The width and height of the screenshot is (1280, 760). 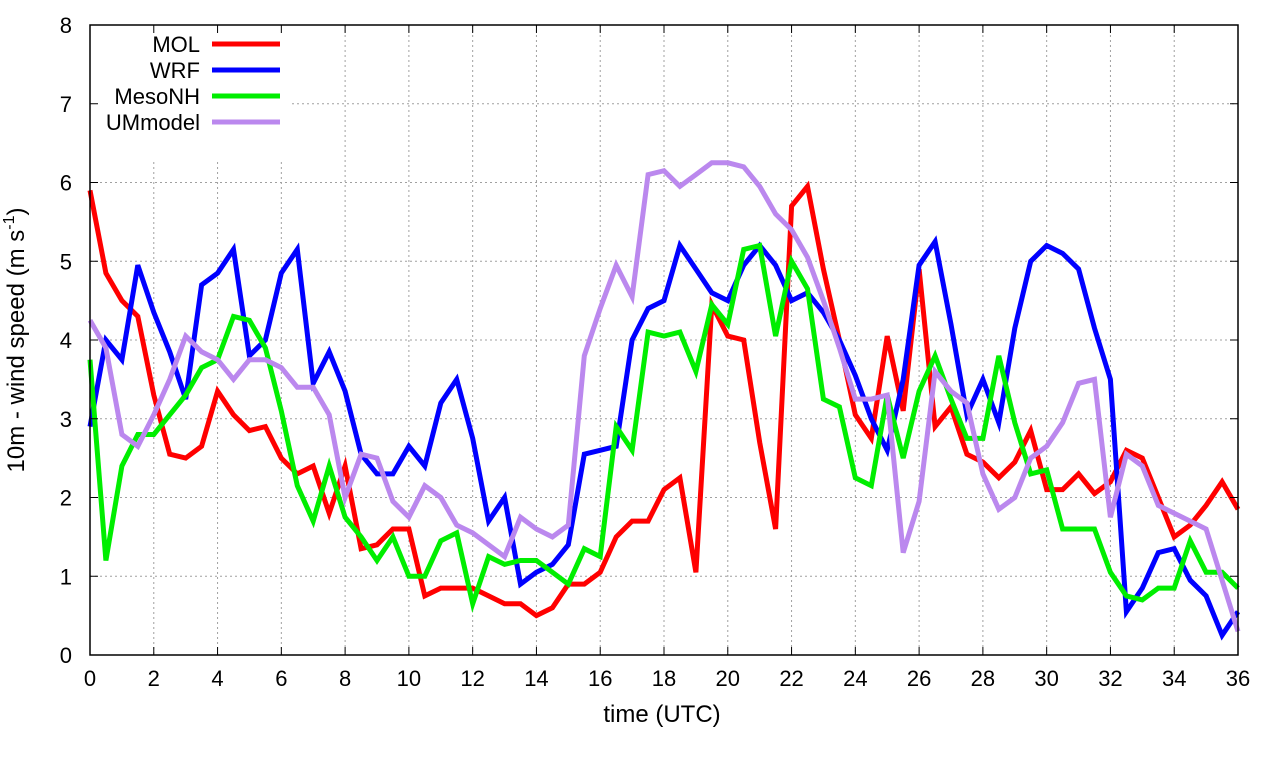 I want to click on y-axis-title-sup: -1, so click(x=9, y=222).